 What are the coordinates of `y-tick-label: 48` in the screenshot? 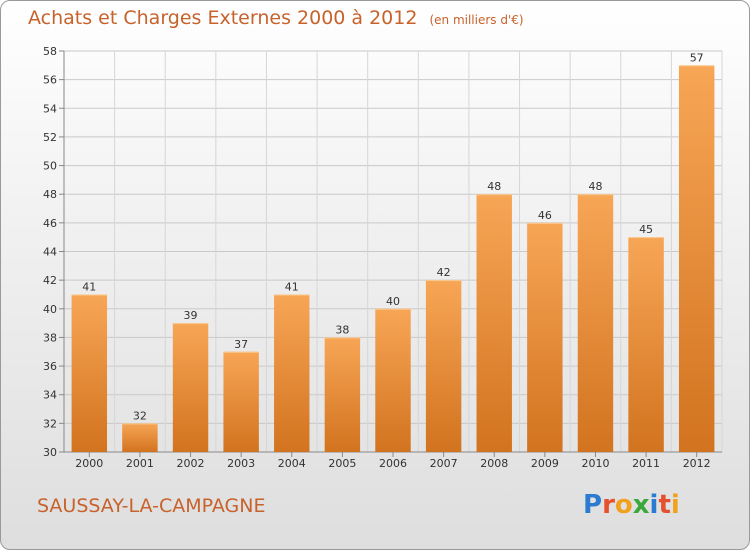 It's located at (50, 194).